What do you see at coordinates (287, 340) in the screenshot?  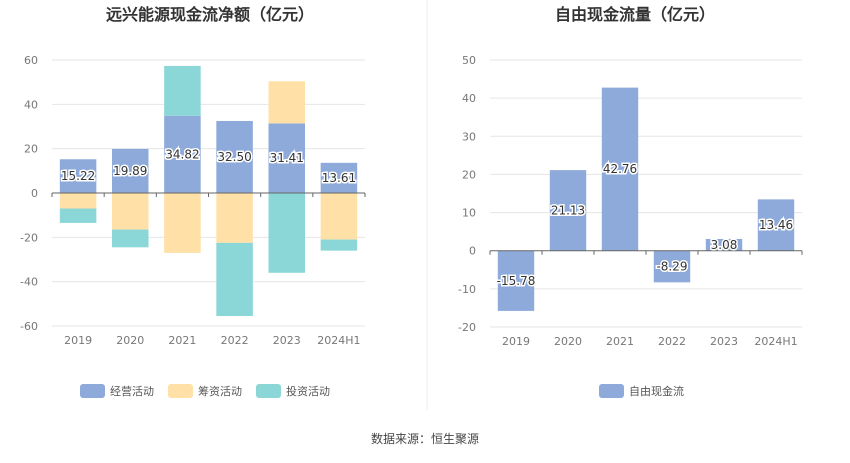 I see `left-x-tick-label: 2023` at bounding box center [287, 340].